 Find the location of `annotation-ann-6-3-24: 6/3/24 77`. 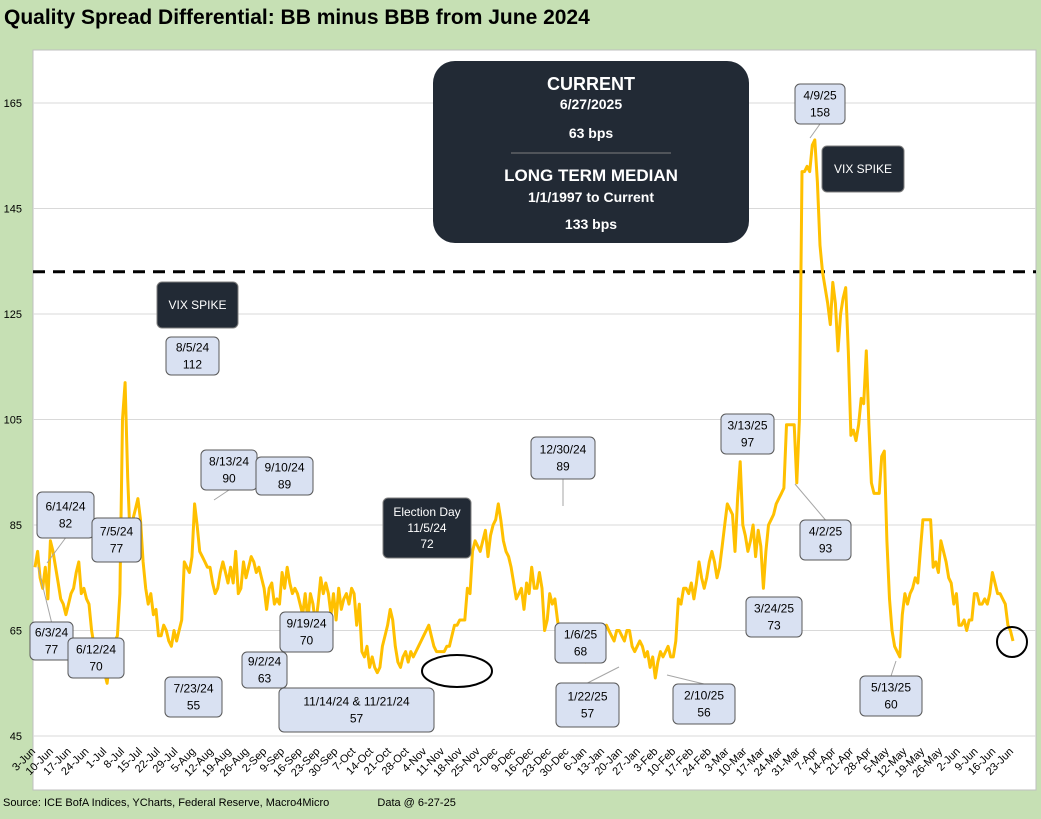

annotation-ann-6-3-24: 6/3/24 77 is located at coordinates (51, 641).